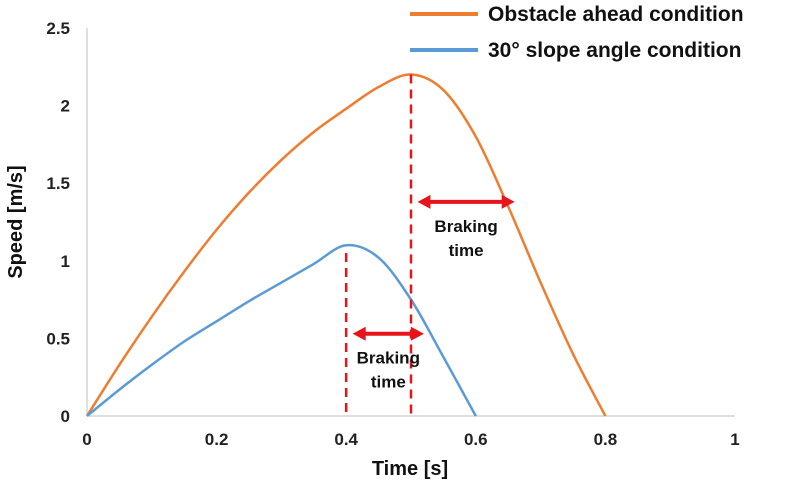 The width and height of the screenshot is (800, 484). Describe the element at coordinates (65, 416) in the screenshot. I see `y-tick-label: 0` at that location.